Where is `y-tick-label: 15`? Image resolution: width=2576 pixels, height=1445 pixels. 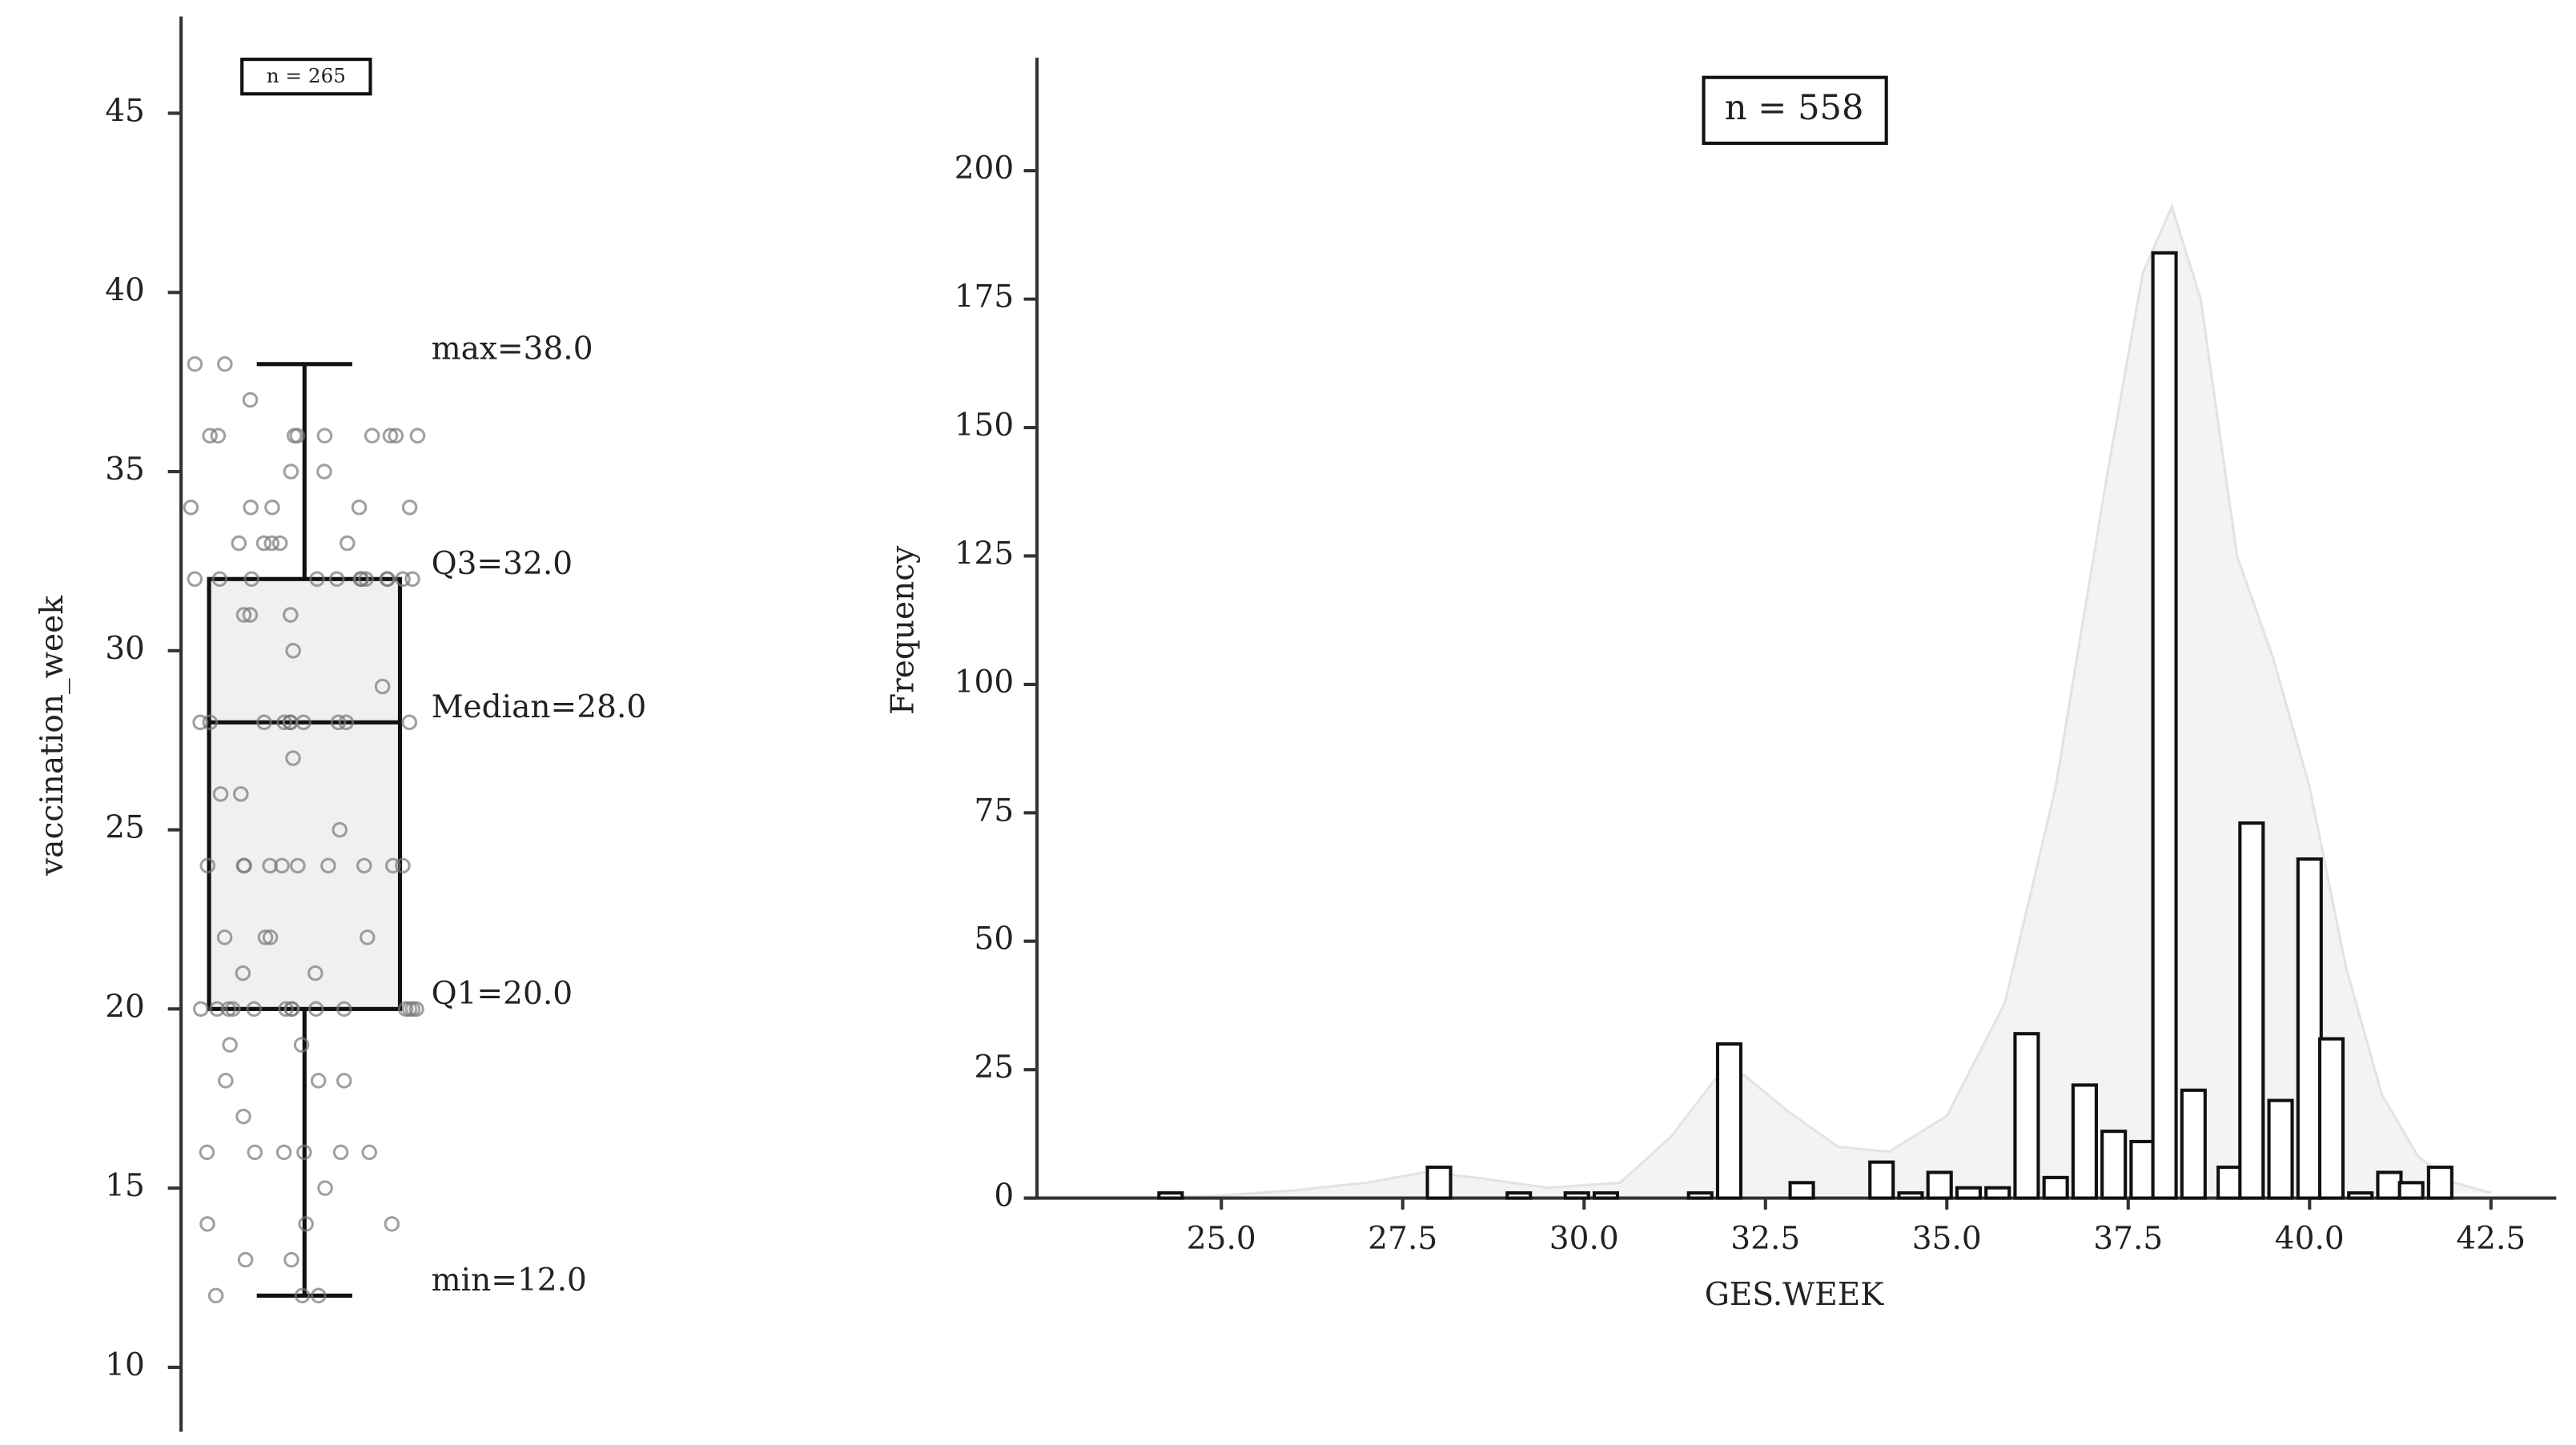 y-tick-label: 15 is located at coordinates (125, 1186).